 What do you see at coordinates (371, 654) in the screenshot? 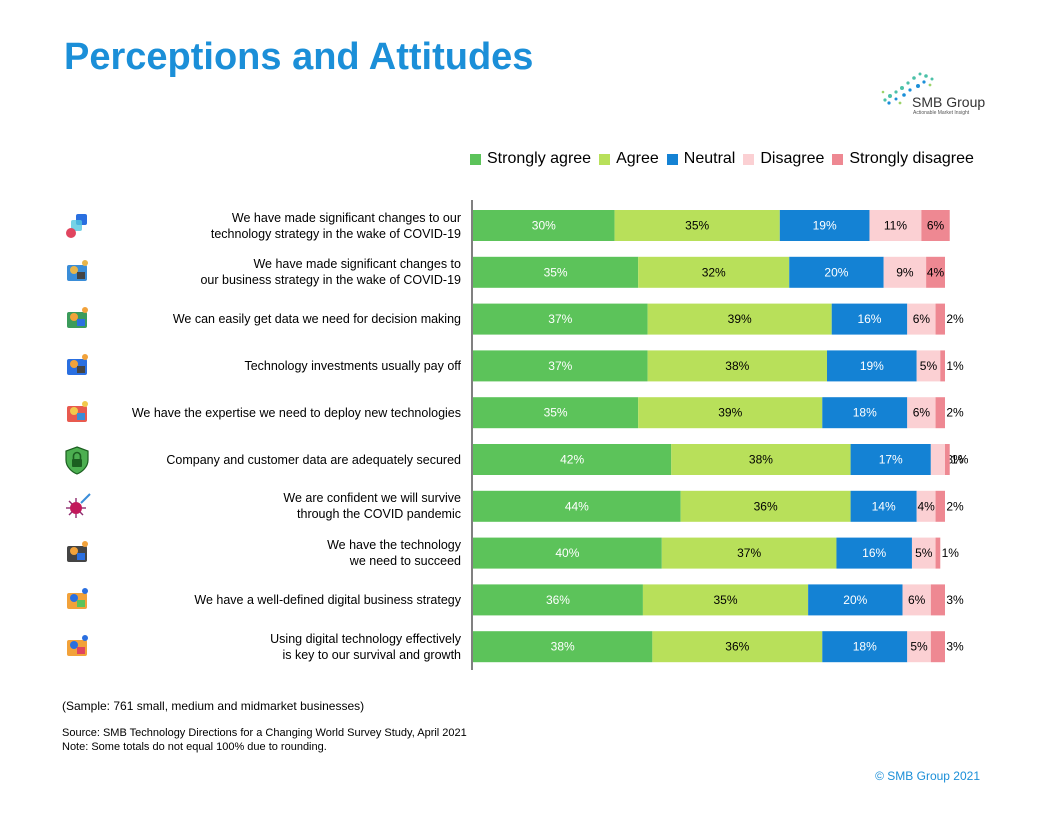
I see `row-label-line: is key to our survival and growth` at bounding box center [371, 654].